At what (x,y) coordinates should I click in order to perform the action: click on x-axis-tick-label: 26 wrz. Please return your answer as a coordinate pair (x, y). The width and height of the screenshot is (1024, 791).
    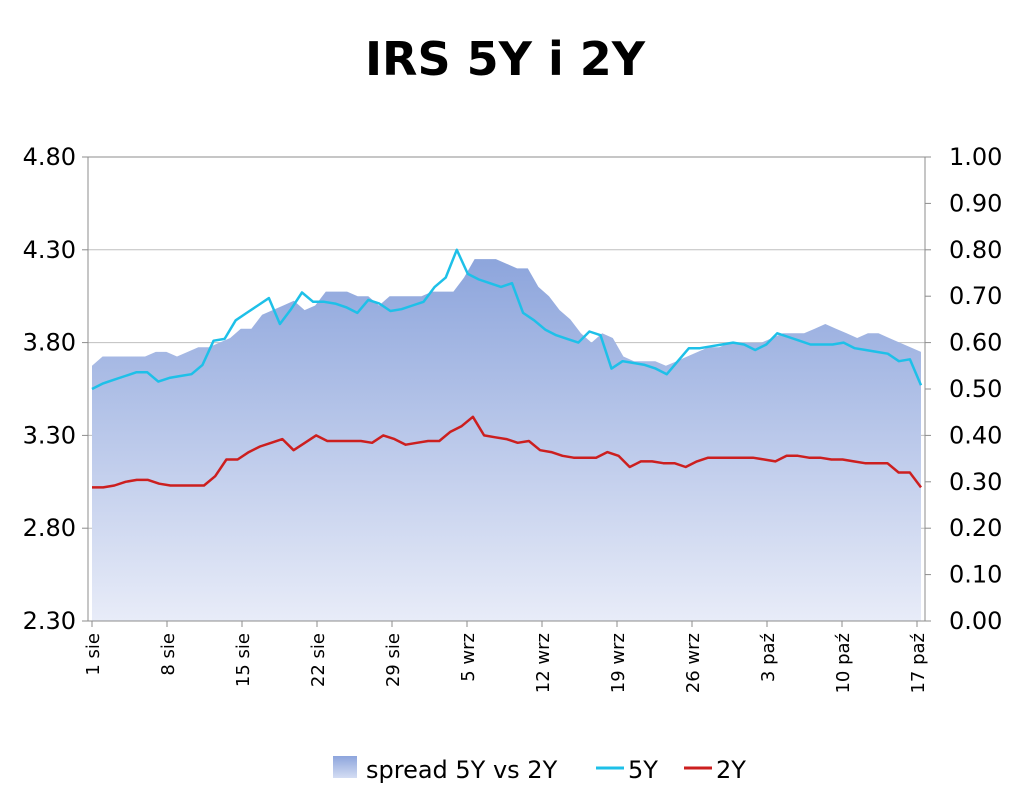
    Looking at the image, I should click on (693, 663).